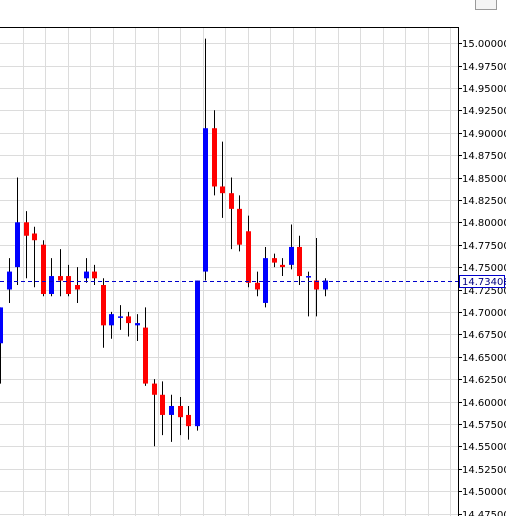  Describe the element at coordinates (484, 111) in the screenshot. I see `y-tick-label: 14.92500` at that location.